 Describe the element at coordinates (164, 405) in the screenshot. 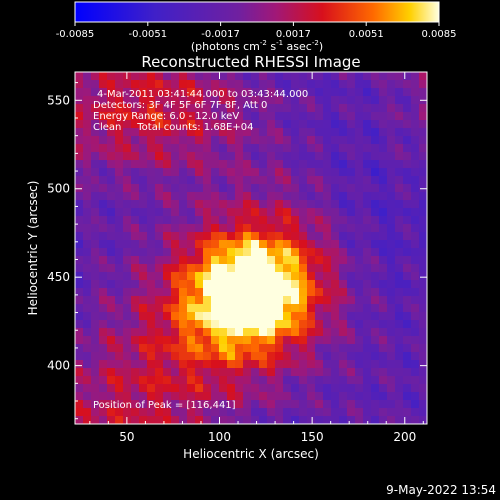

I see `peak-position-label: Position of Peak = [116,441]` at that location.